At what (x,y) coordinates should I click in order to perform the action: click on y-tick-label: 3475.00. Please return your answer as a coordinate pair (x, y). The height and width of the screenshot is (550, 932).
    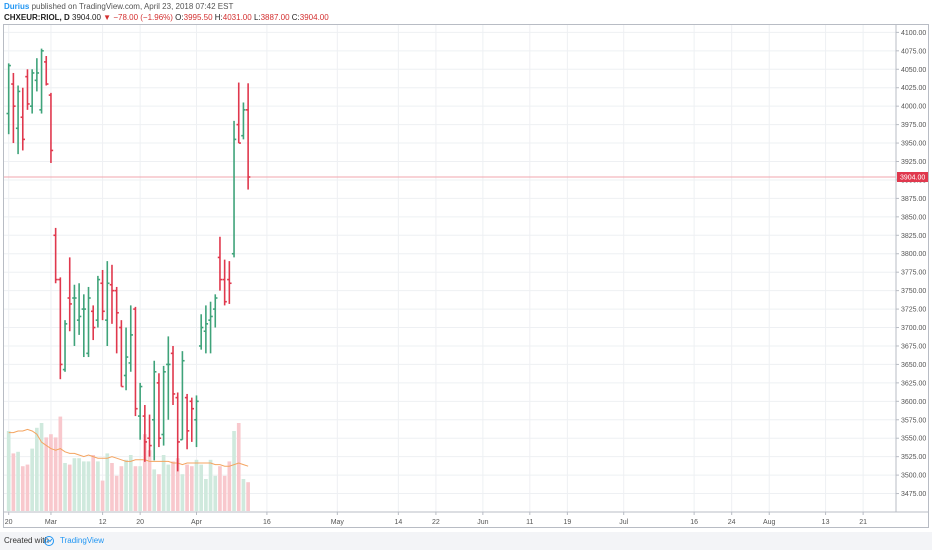
    Looking at the image, I should click on (913, 494).